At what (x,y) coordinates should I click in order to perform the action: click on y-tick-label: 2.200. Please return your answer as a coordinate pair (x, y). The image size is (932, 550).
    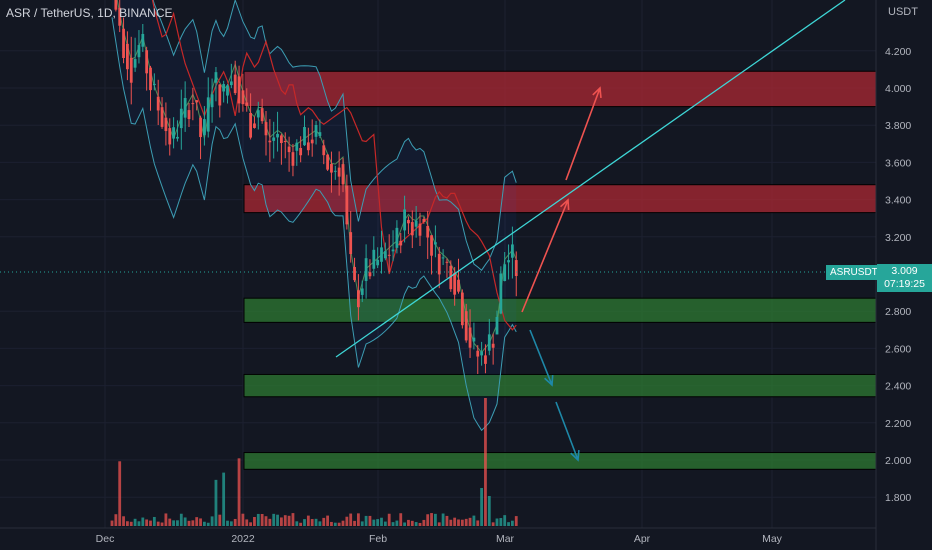
    Looking at the image, I should click on (898, 424).